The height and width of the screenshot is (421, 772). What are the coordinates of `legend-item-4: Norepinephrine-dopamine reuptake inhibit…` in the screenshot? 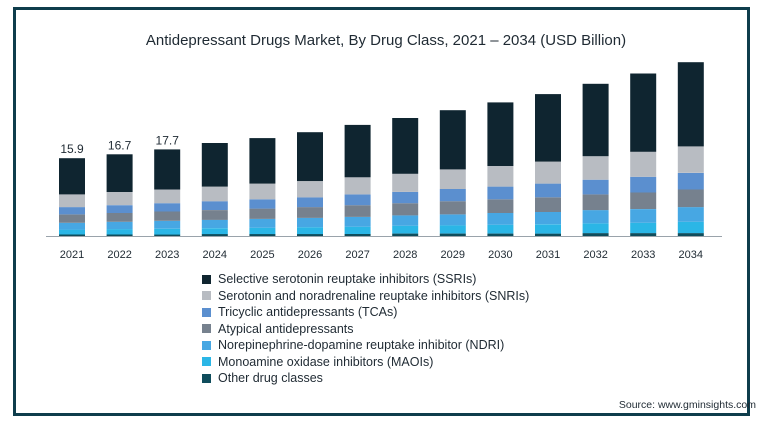 It's located at (365, 345).